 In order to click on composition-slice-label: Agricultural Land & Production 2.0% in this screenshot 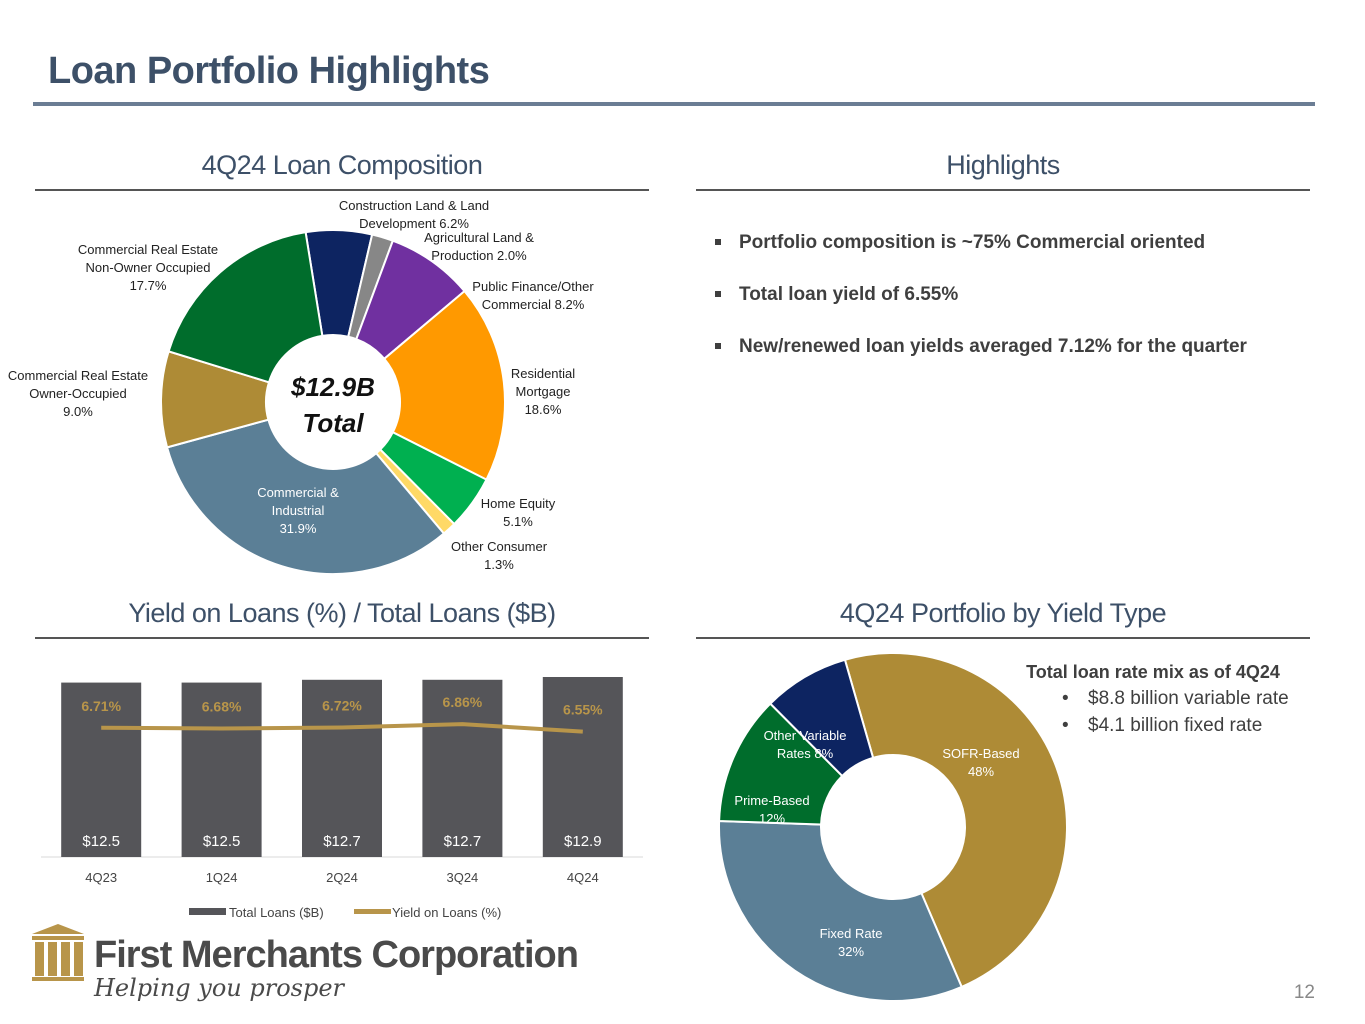, I will do `click(479, 246)`.